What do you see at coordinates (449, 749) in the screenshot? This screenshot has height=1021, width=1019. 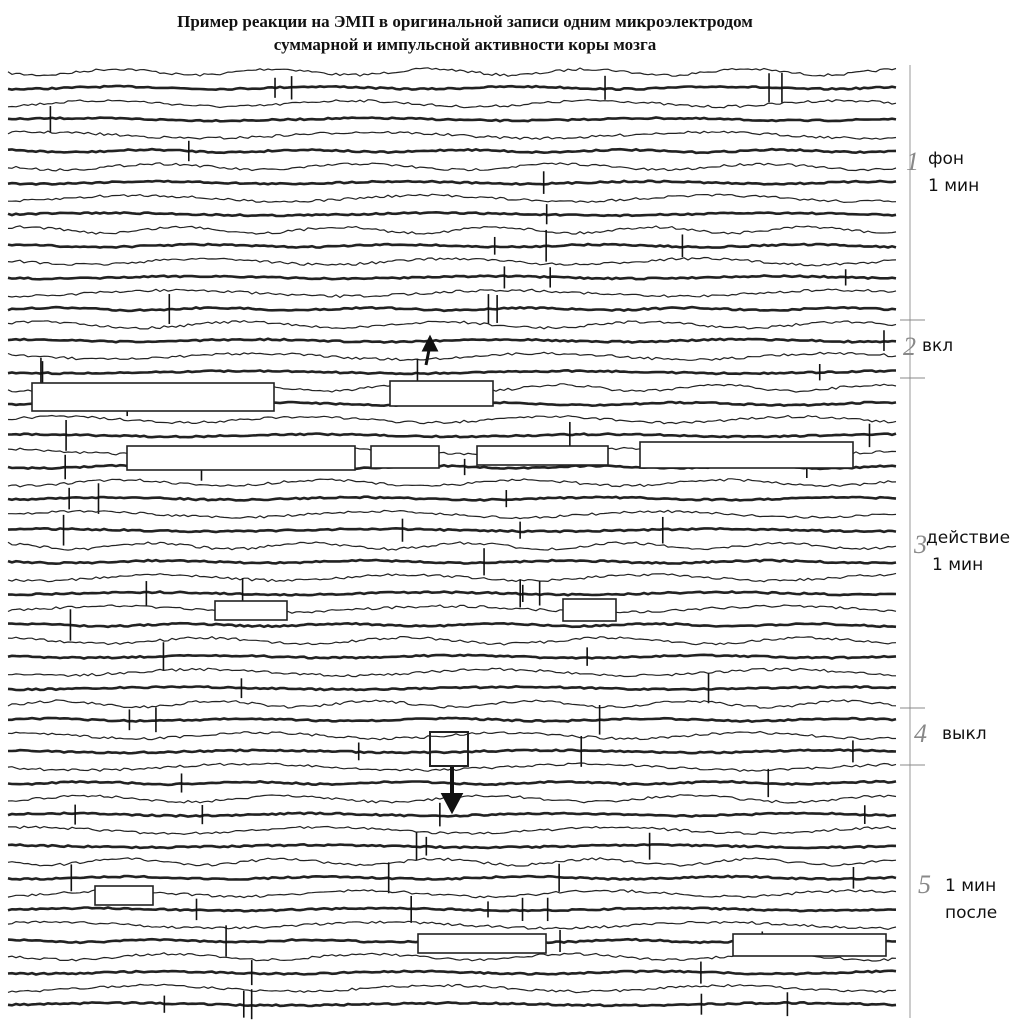 I see `event-box` at bounding box center [449, 749].